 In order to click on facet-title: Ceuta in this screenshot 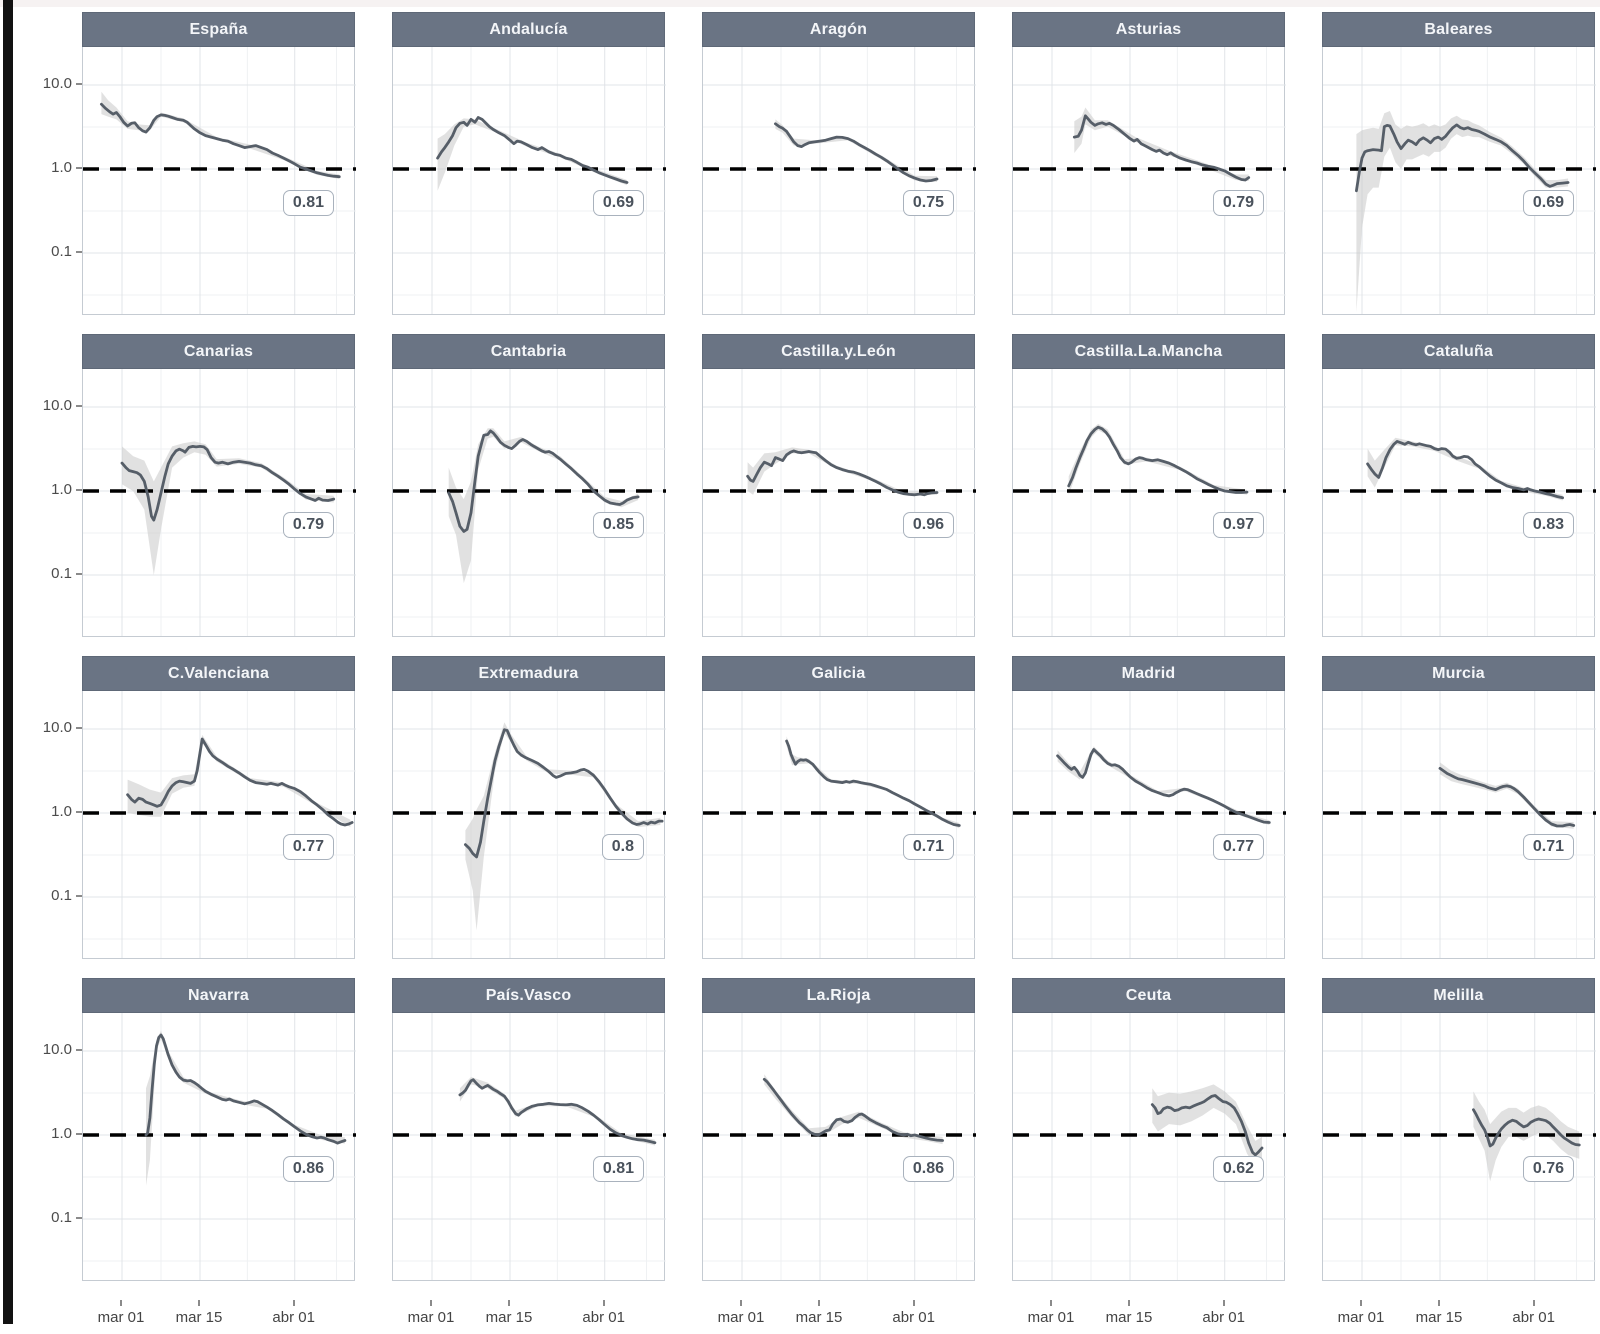, I will do `click(1148, 995)`.